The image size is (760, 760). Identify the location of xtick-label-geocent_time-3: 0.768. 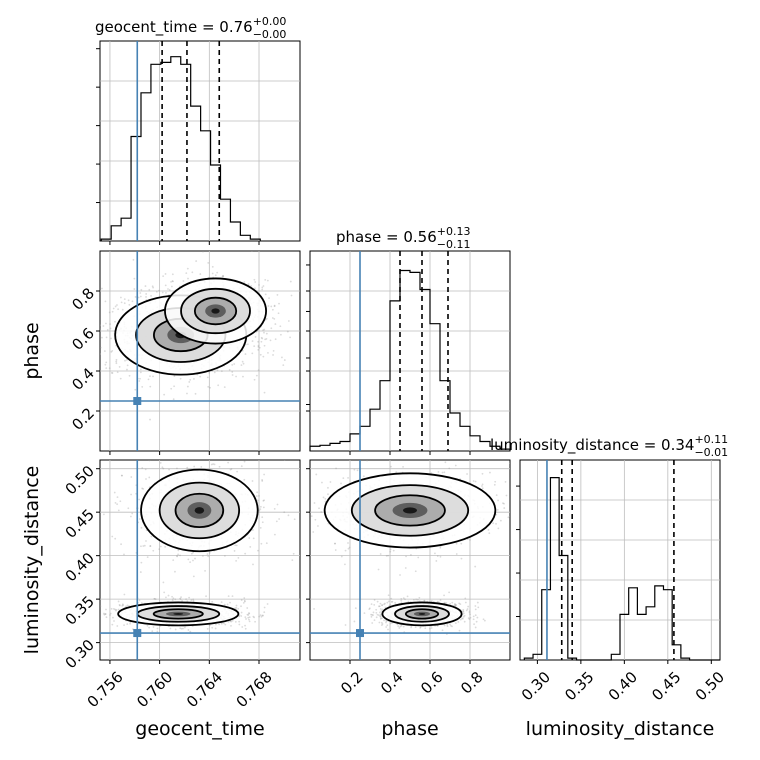
(254, 689).